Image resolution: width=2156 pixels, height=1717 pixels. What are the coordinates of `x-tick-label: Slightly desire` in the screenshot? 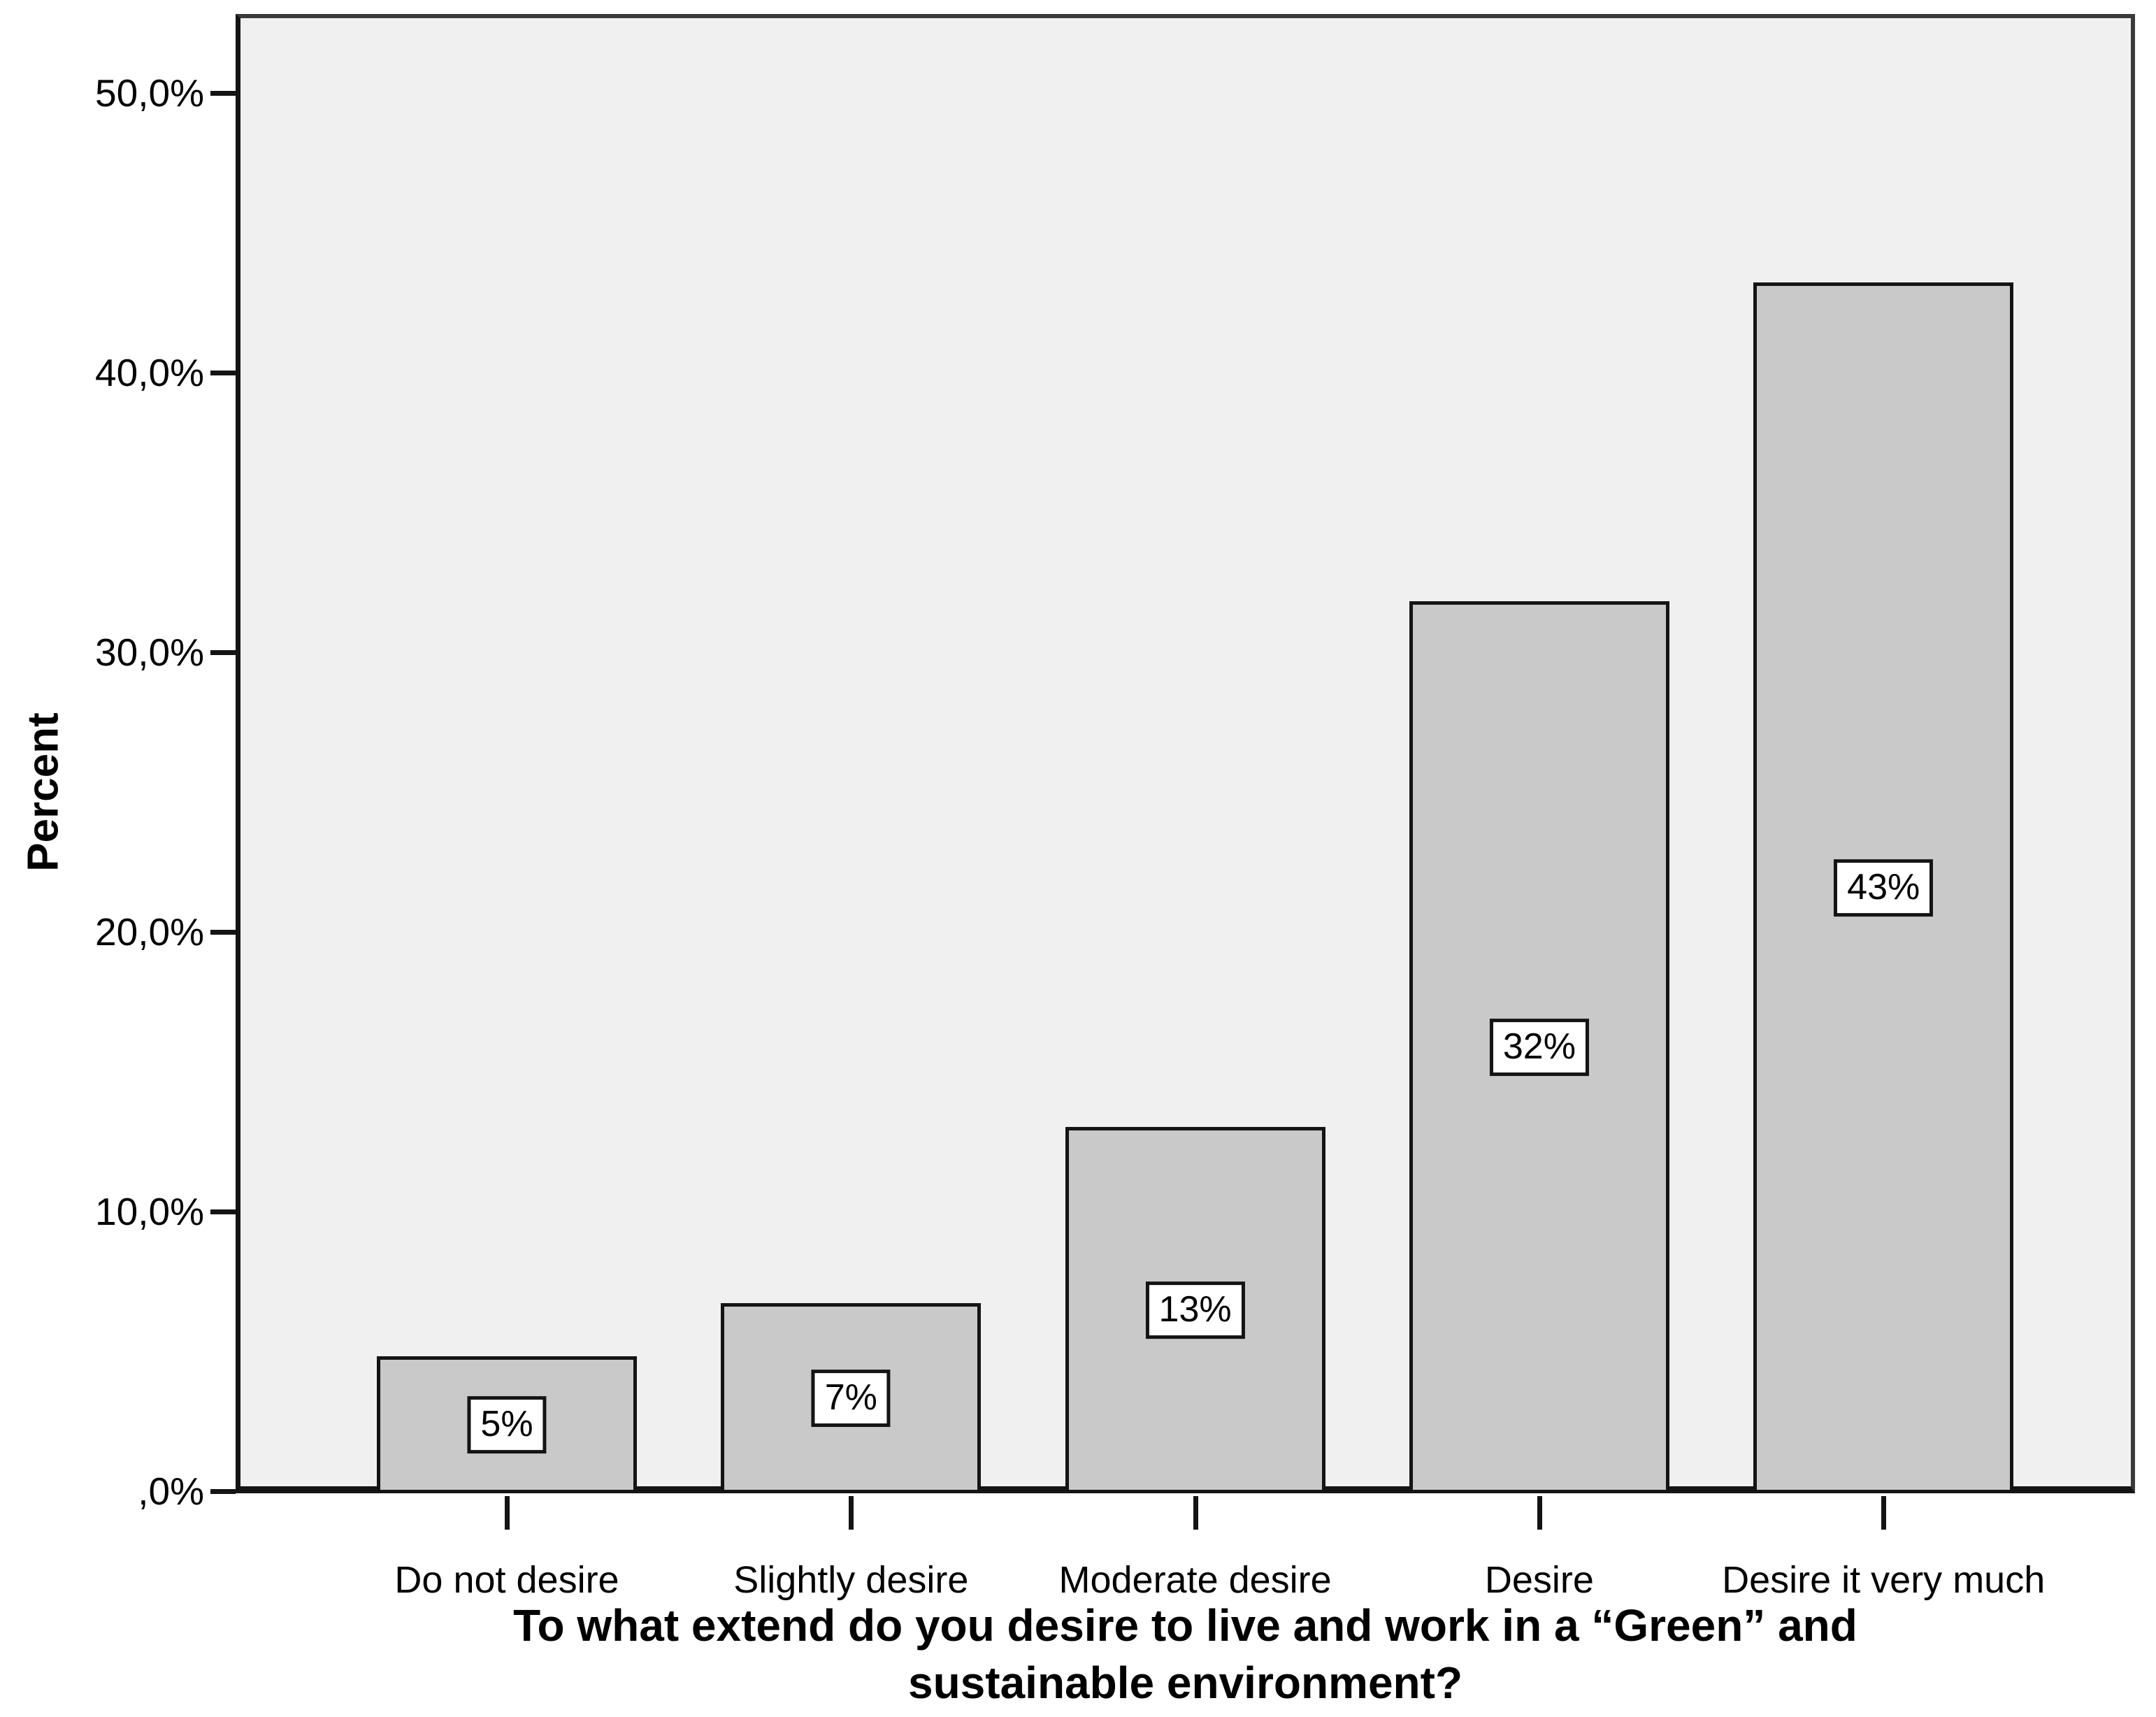 It's located at (851, 1580).